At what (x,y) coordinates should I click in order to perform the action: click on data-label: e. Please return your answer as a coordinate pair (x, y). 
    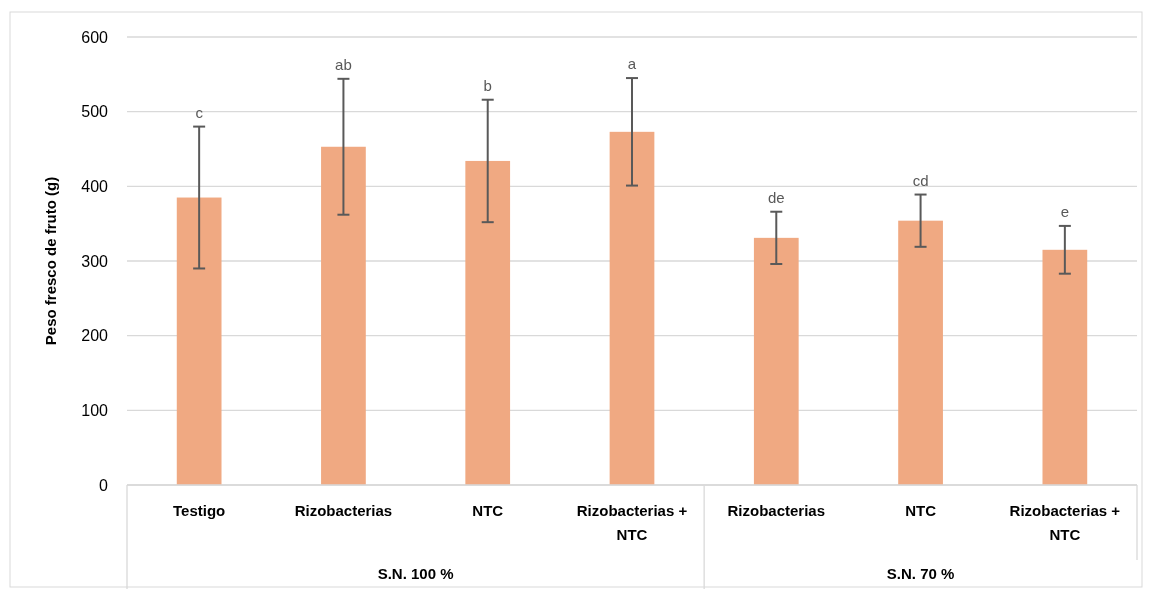
    Looking at the image, I should click on (1065, 211).